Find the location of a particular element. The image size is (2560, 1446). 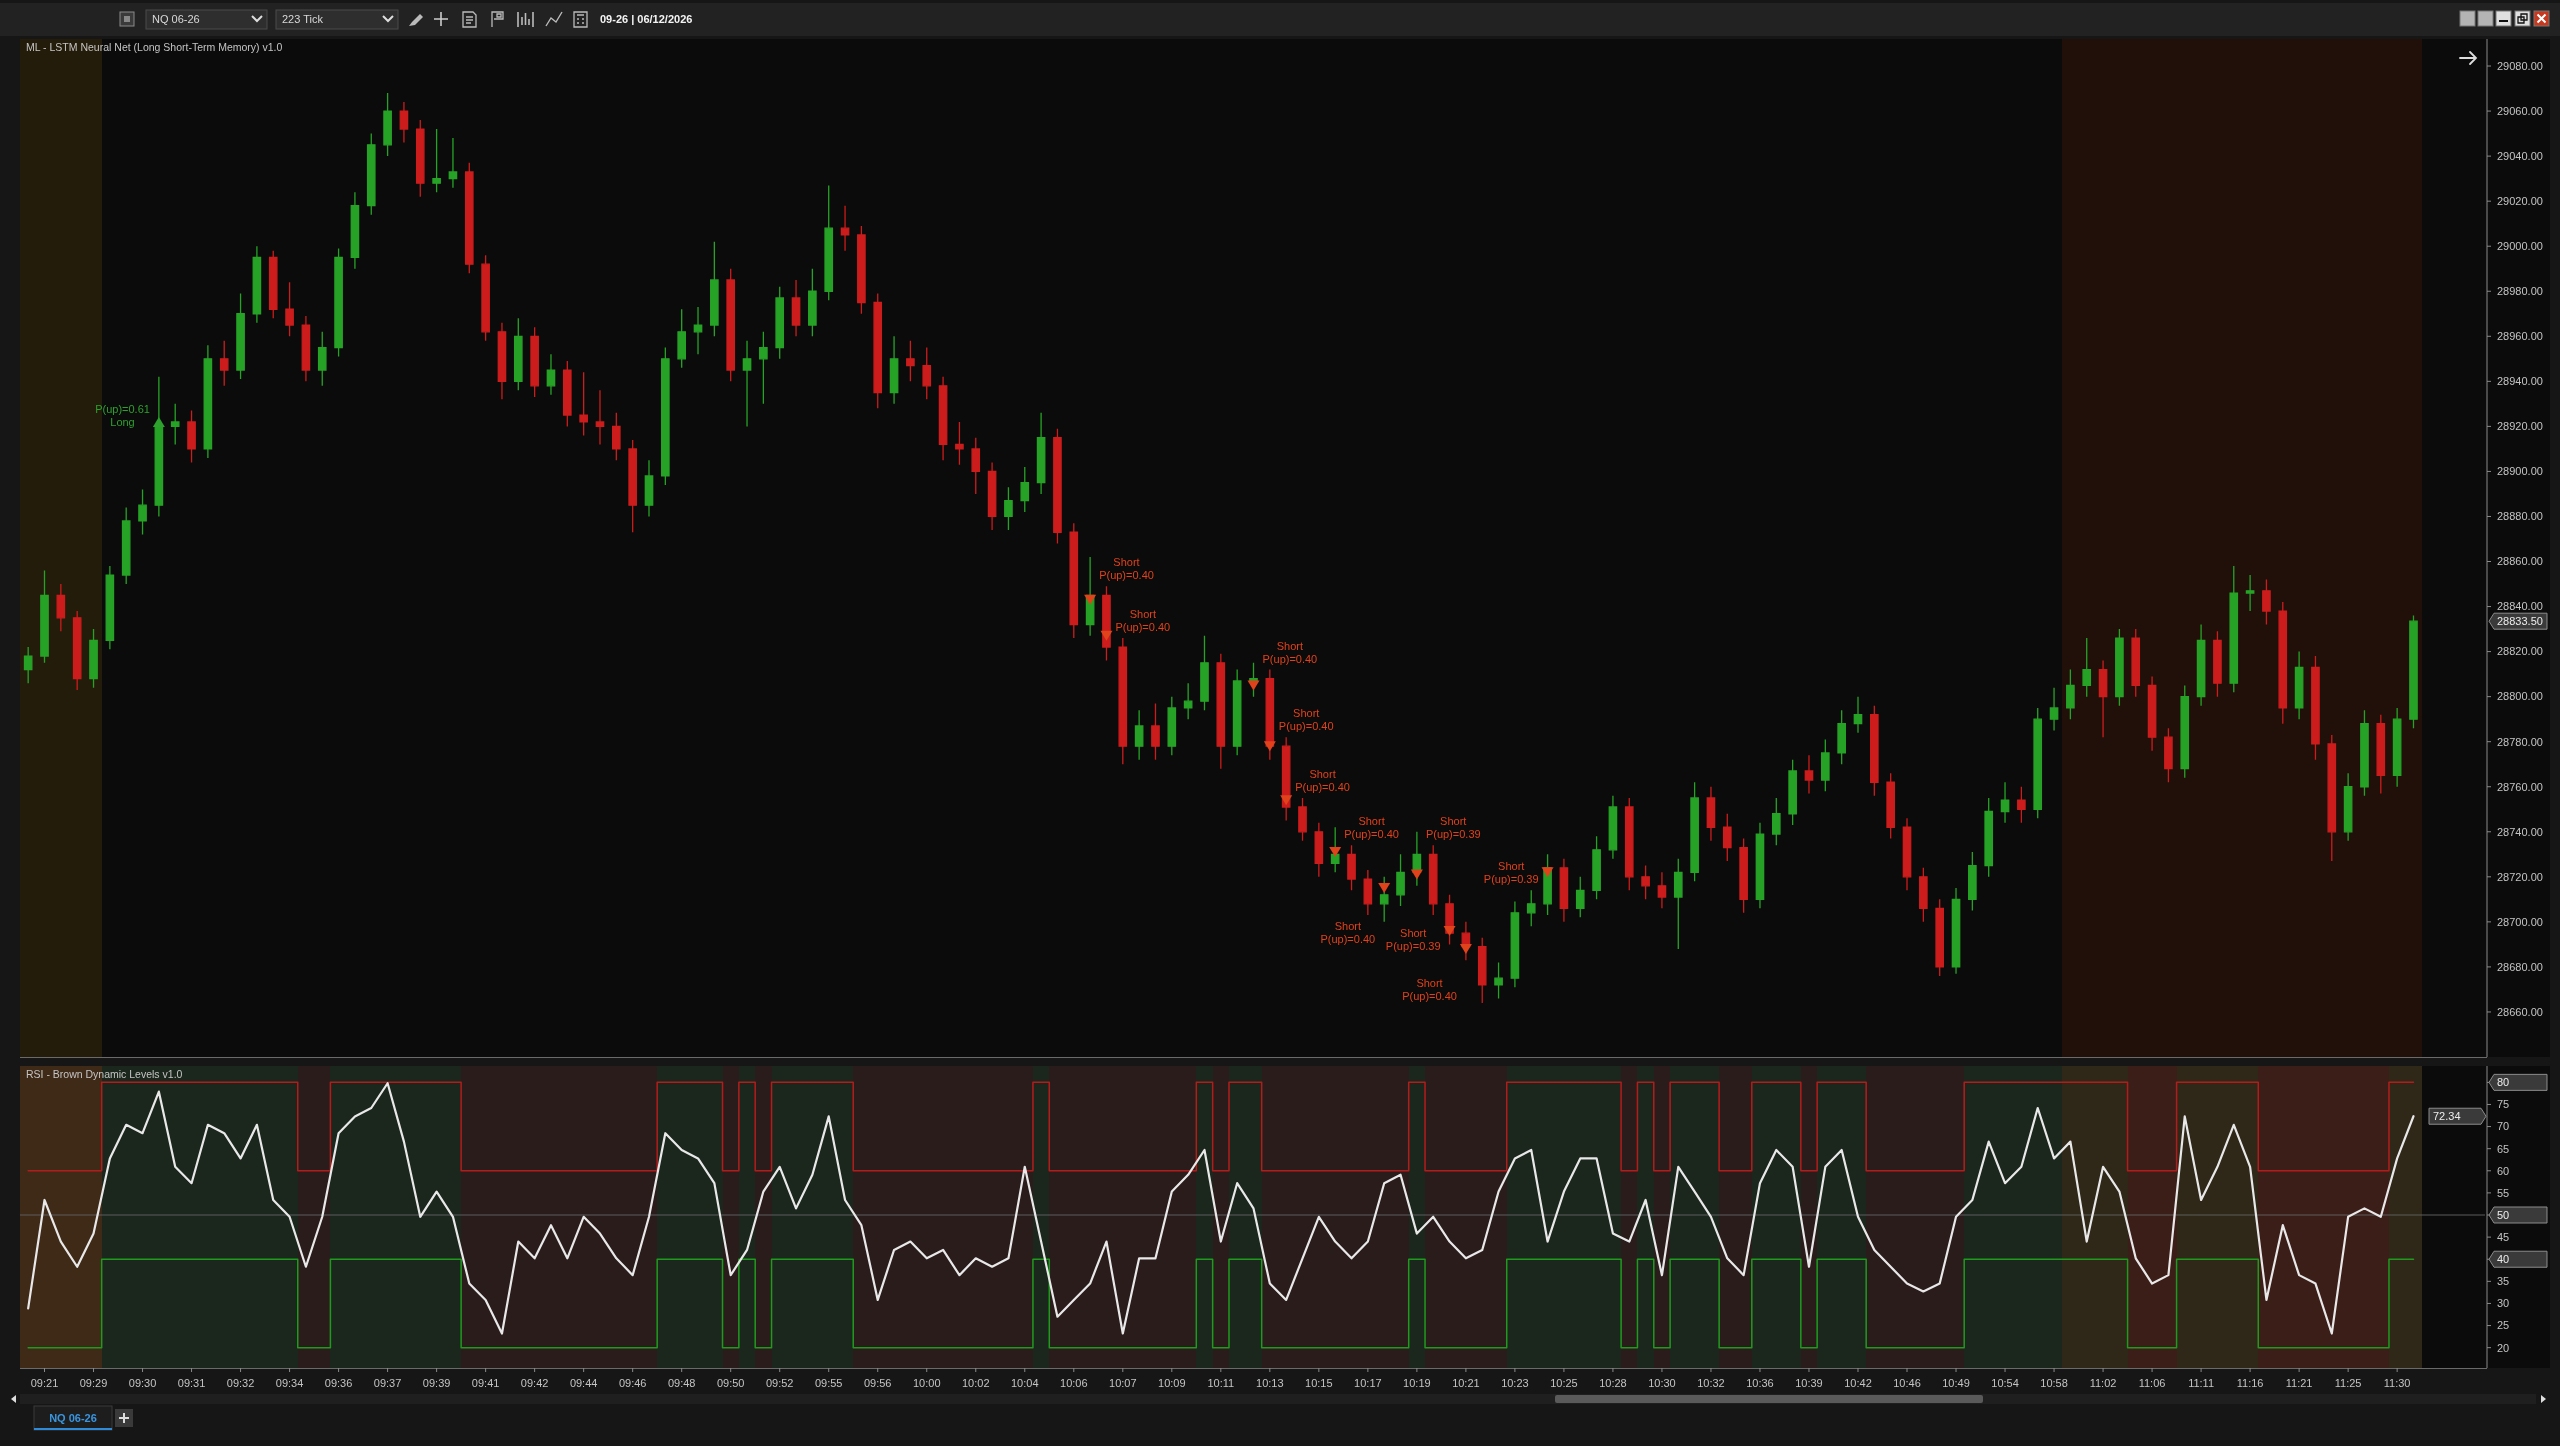

y-tick-label: 29060.00 is located at coordinates (2520, 110).